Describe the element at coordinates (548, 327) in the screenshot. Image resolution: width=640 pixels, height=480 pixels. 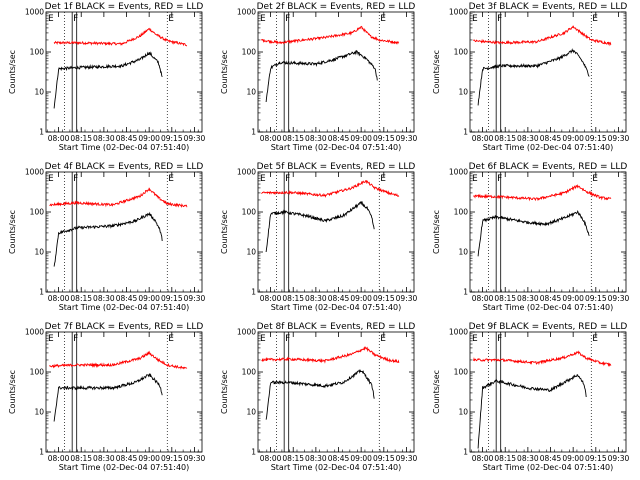
I see `panel-title: Det 9f BLACK = Events, RED = LLD` at that location.